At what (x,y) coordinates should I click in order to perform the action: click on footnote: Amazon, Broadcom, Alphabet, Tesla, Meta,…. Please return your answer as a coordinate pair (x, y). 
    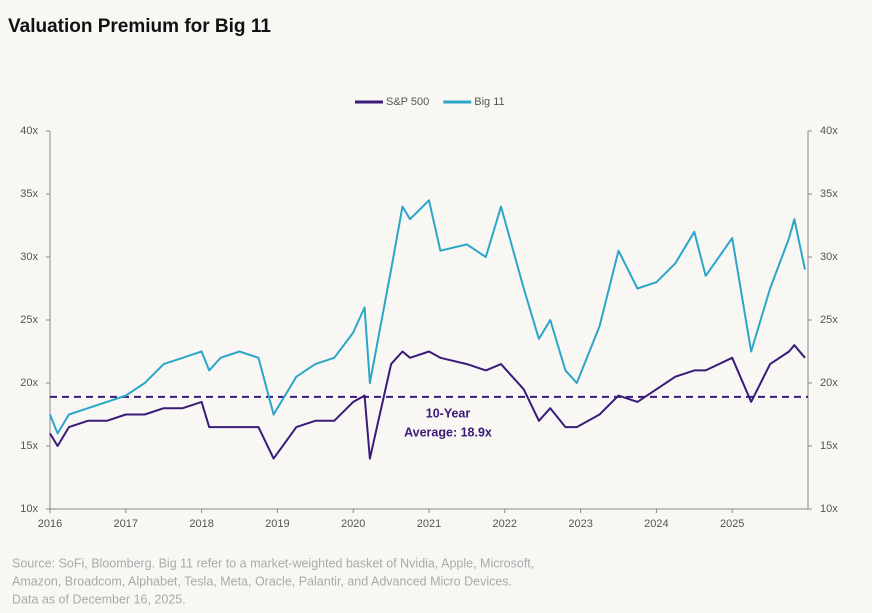
    Looking at the image, I should click on (262, 581).